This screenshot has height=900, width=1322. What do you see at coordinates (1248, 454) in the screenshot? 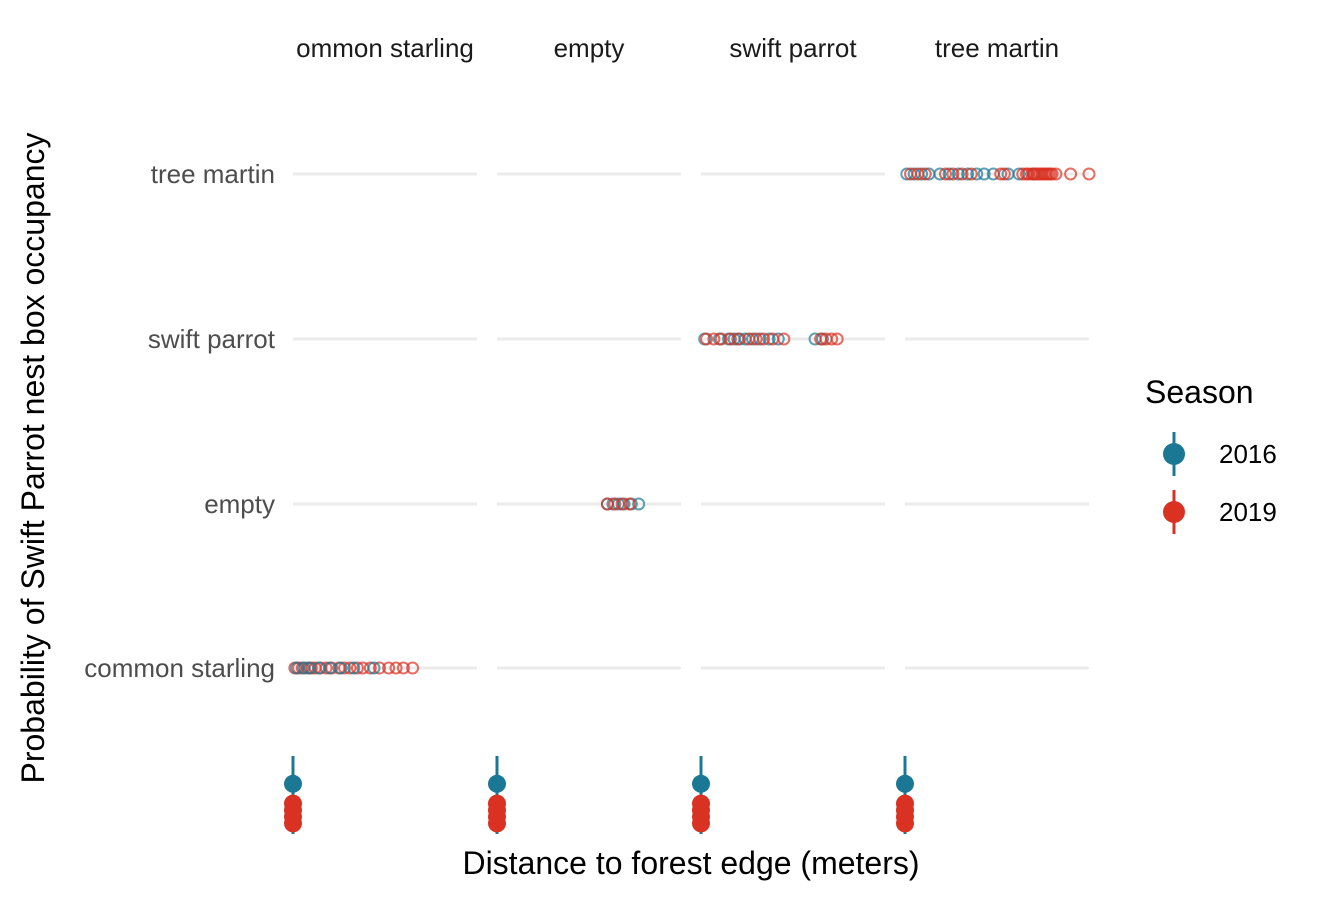
I see `legend-label: 2016` at bounding box center [1248, 454].